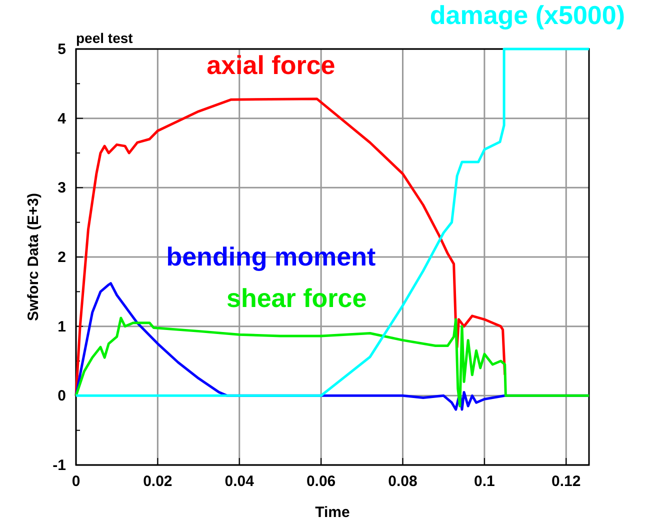  Describe the element at coordinates (157, 481) in the screenshot. I see `x-tick-label: 0.02` at that location.